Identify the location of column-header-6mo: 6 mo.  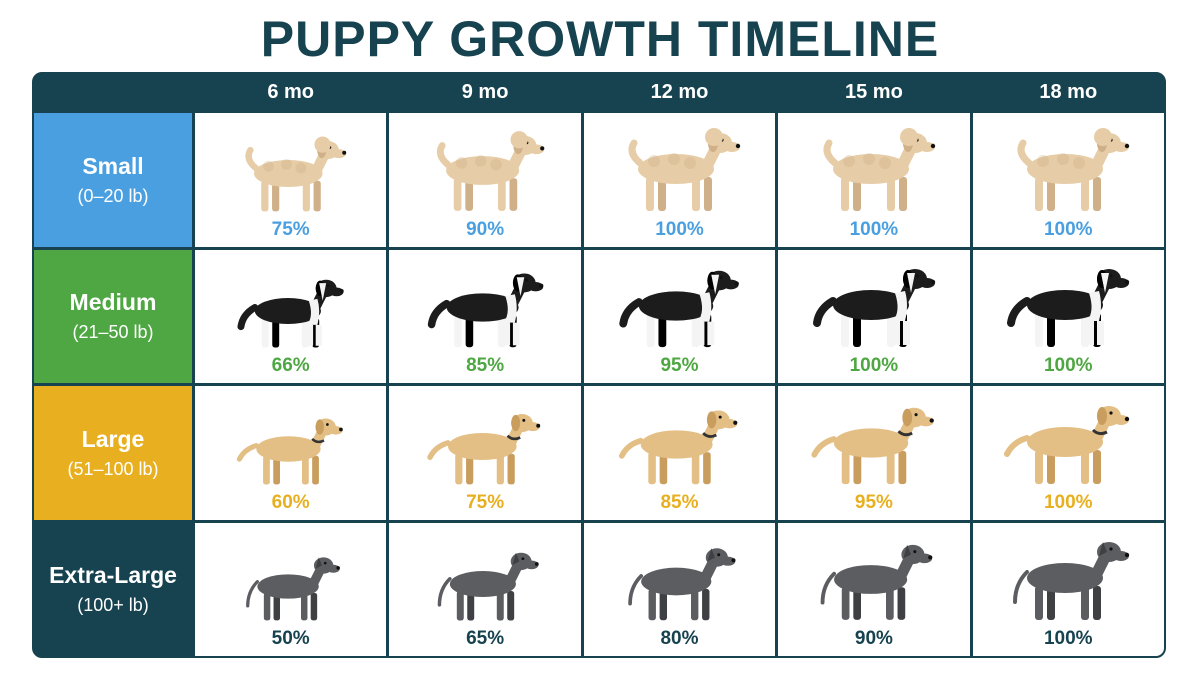
(291, 92).